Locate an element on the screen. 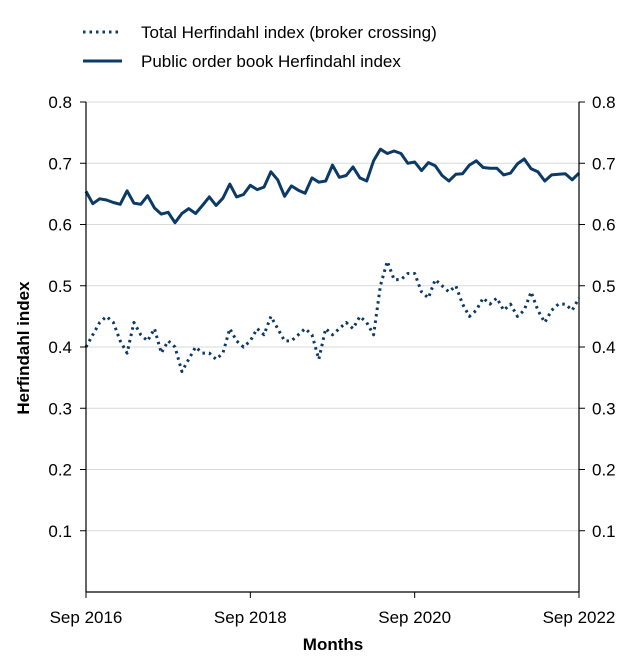  y-tick-label-left: 0.1 is located at coordinates (60, 531).